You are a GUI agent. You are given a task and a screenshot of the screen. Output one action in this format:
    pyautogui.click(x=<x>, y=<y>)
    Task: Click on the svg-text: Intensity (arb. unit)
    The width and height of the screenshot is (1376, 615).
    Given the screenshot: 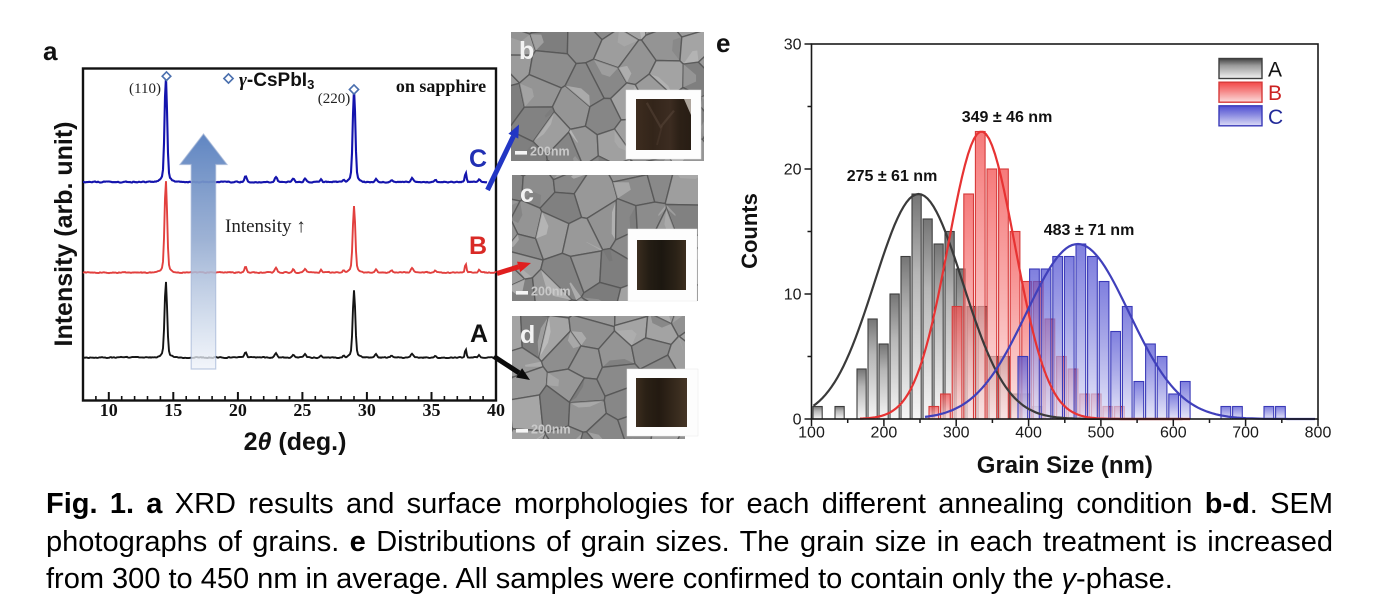 What is the action you would take?
    pyautogui.click(x=64, y=234)
    